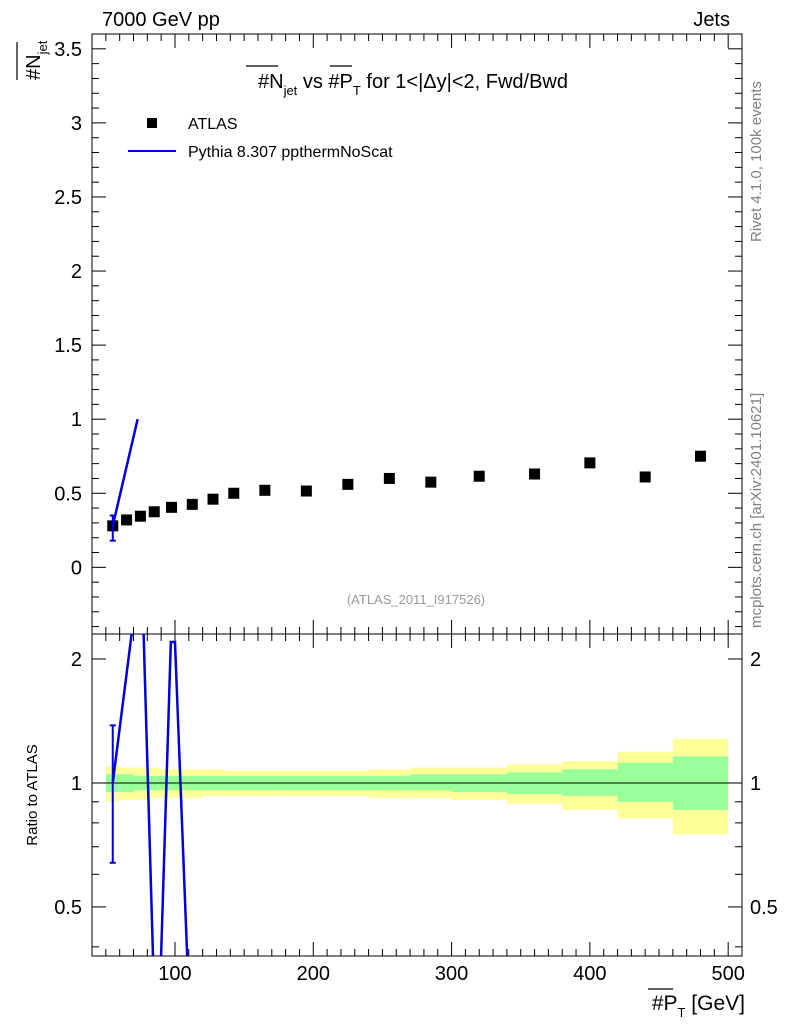 This screenshot has width=786, height=1024. Describe the element at coordinates (711, 20) in the screenshot. I see `header-process-label: Jets` at that location.